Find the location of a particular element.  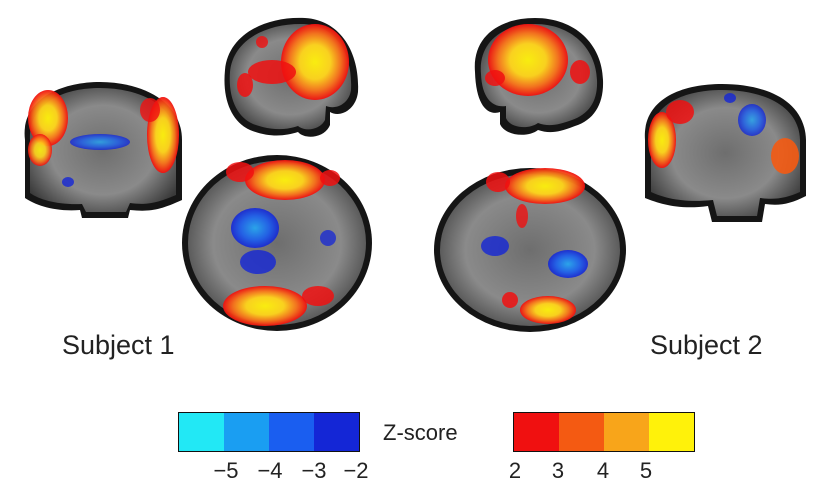

subject2-coronal-slice is located at coordinates (725, 153).